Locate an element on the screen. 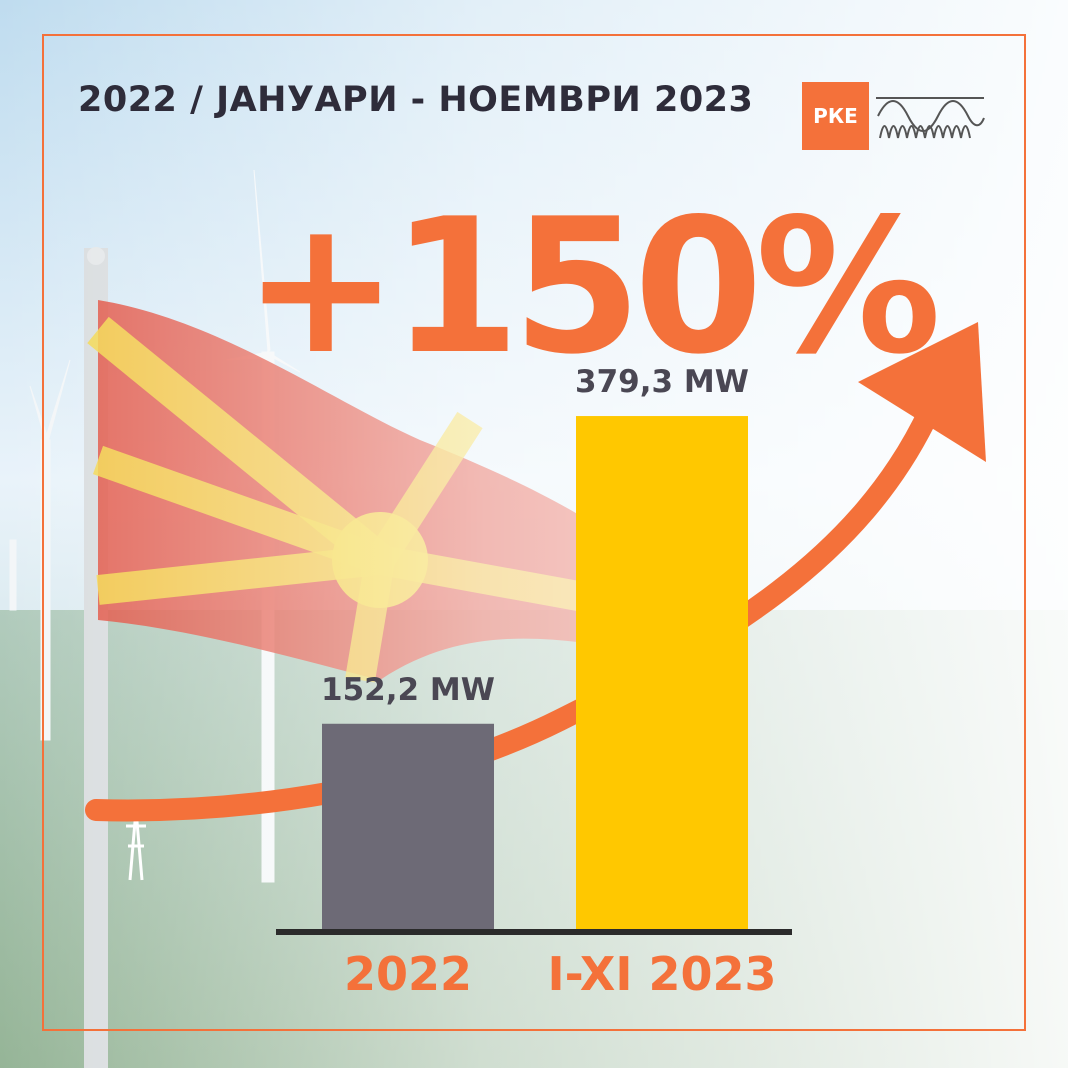  logo-text: РКЕ is located at coordinates (835, 116).